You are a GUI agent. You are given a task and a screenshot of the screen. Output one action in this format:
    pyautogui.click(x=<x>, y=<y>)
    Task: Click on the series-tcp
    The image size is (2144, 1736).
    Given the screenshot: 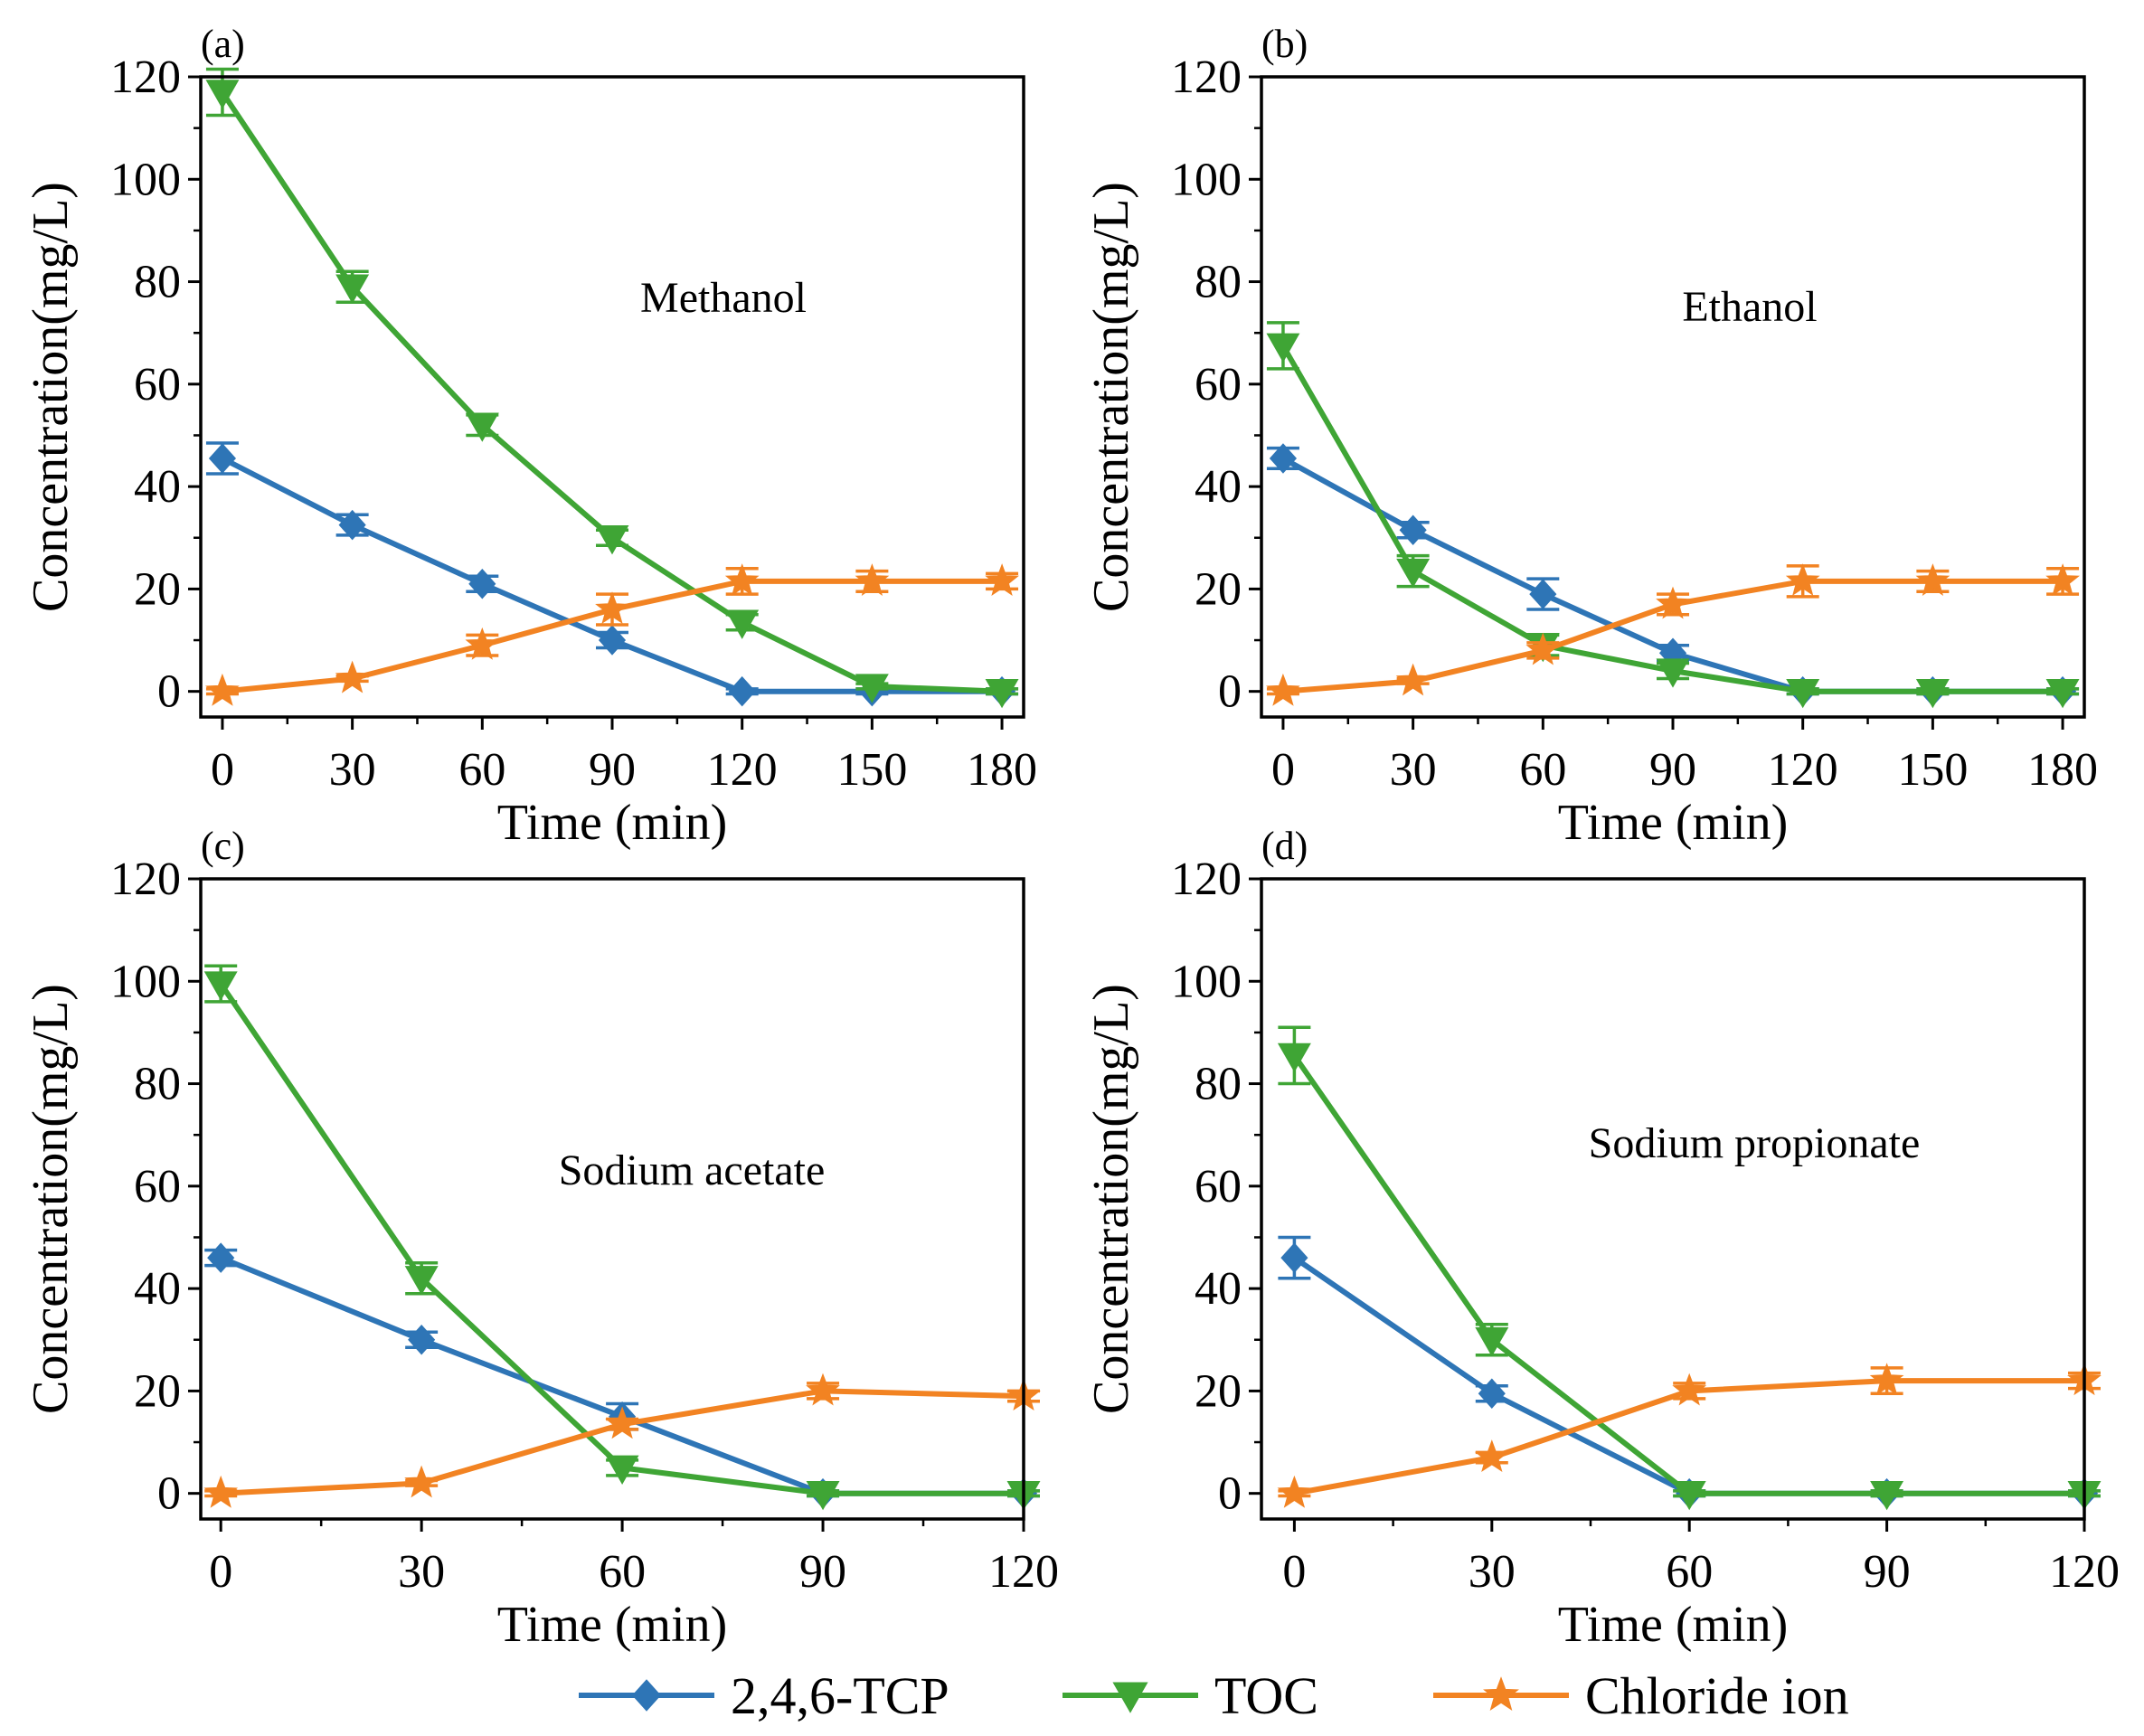 What is the action you would take?
    pyautogui.click(x=1689, y=1372)
    